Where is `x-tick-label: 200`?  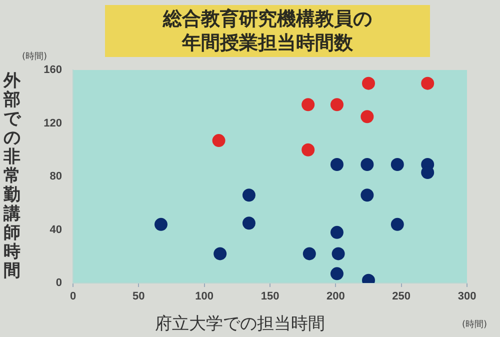
x-tick-label: 200 is located at coordinates (335, 296).